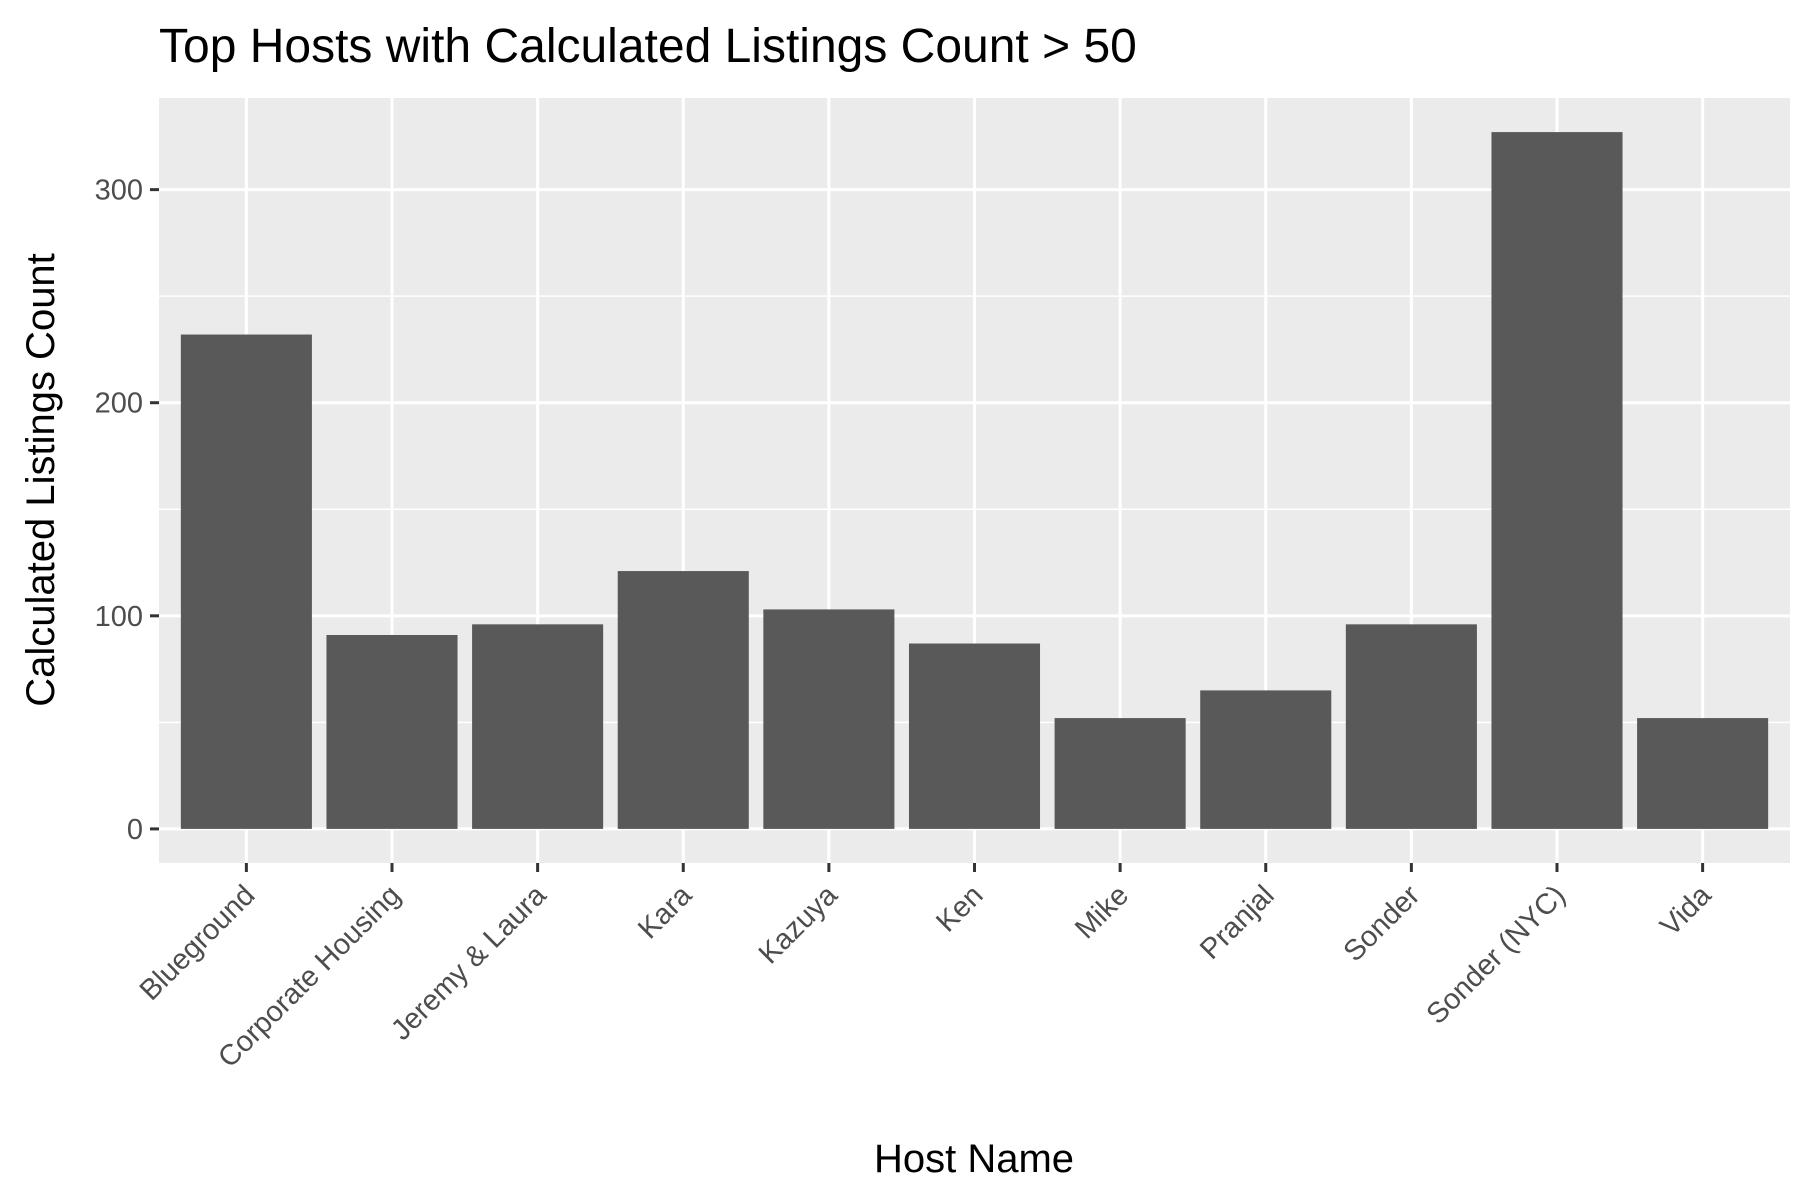 The height and width of the screenshot is (1200, 1800). What do you see at coordinates (1686, 911) in the screenshot?
I see `x-tick-label: Vida` at bounding box center [1686, 911].